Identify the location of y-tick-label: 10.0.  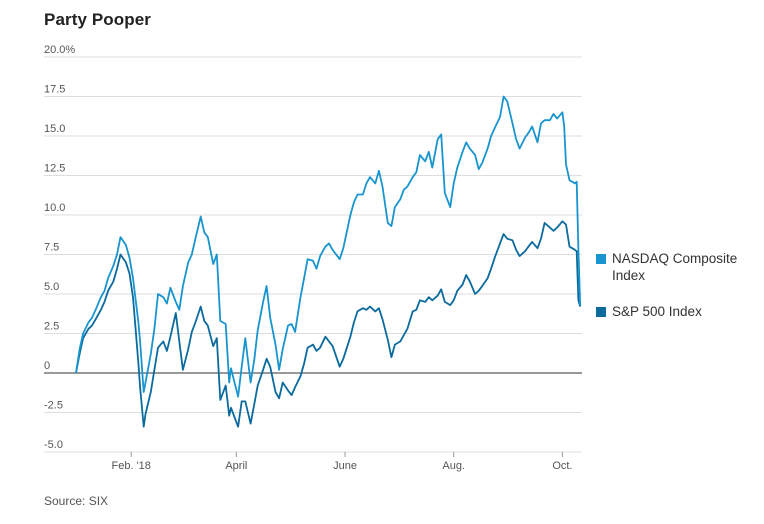
(54, 208).